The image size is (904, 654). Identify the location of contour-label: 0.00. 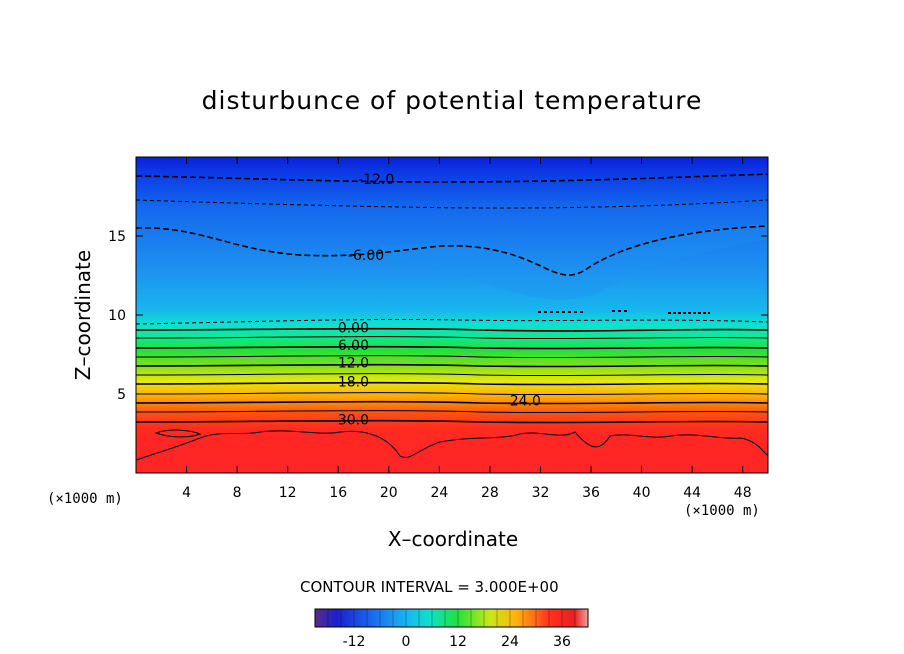
(353, 329).